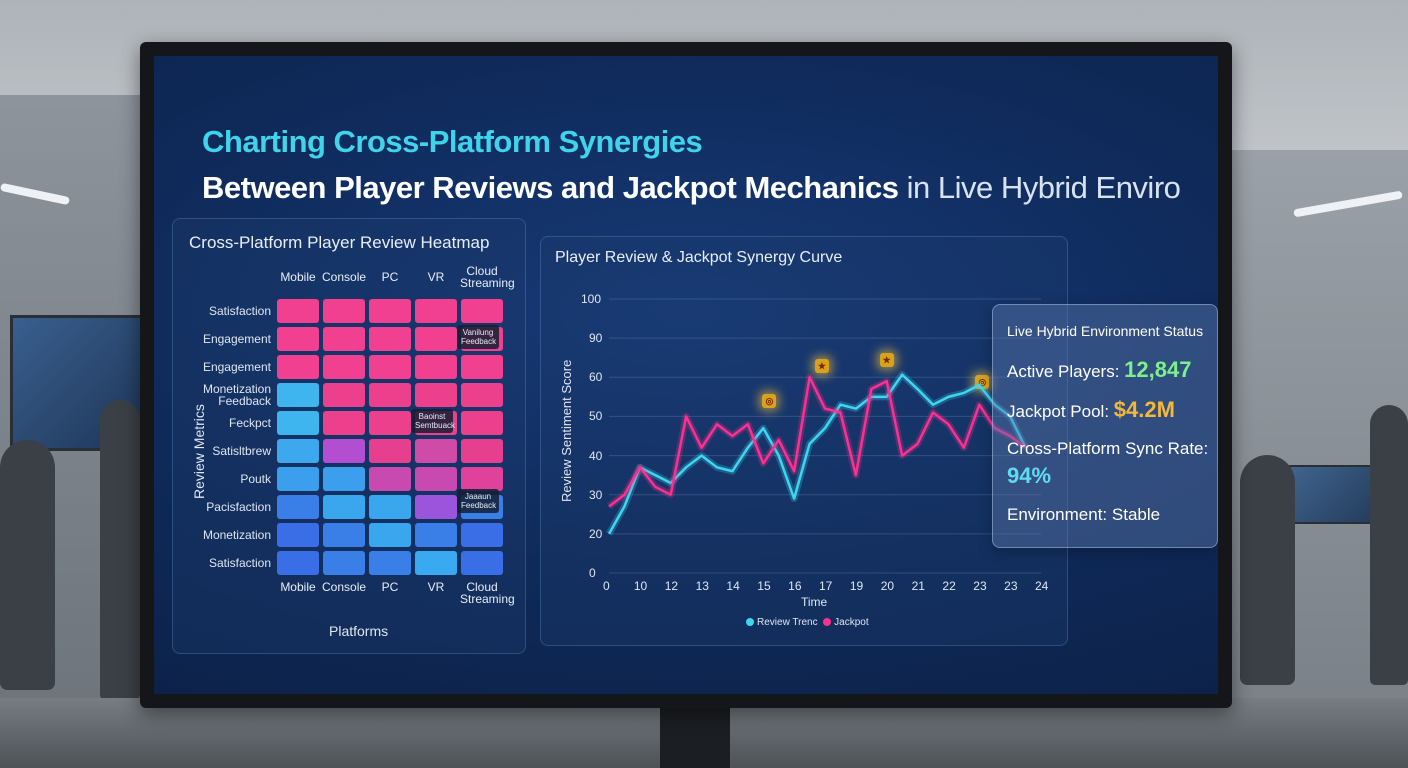 The height and width of the screenshot is (768, 1408). What do you see at coordinates (592, 573) in the screenshot?
I see `y-tick-label: 0` at bounding box center [592, 573].